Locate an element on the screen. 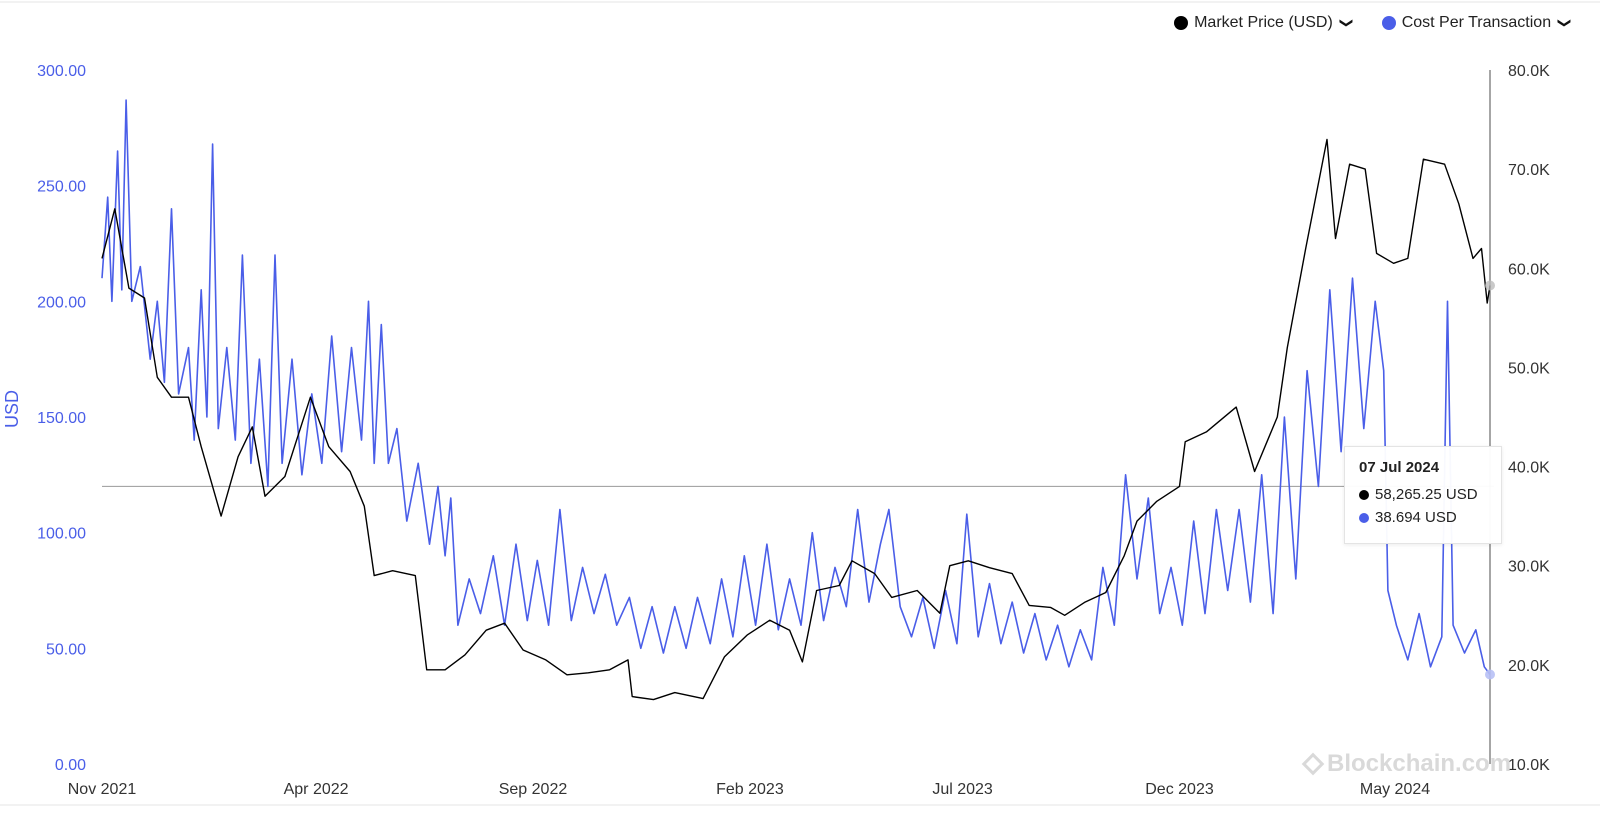 This screenshot has height=824, width=1600. hover-point-cost-per-transaction is located at coordinates (1490, 674).